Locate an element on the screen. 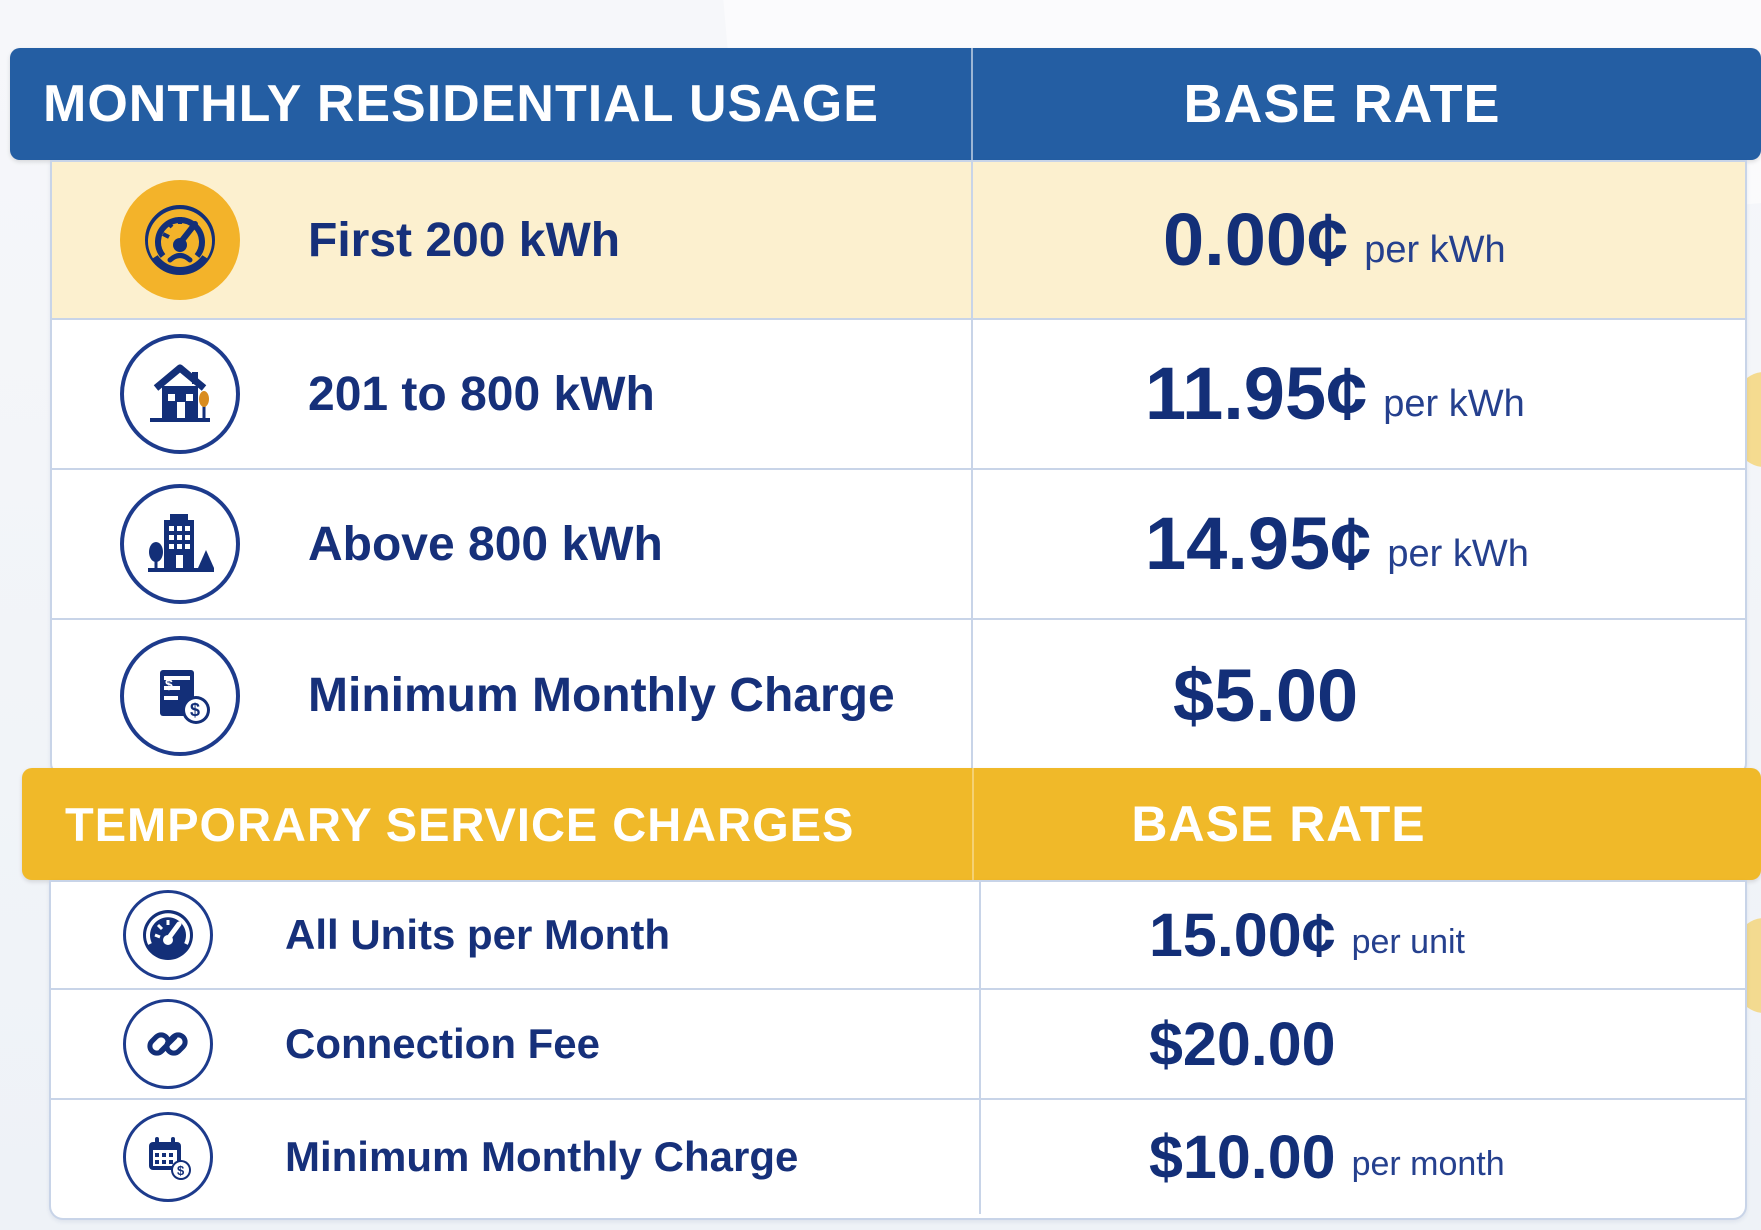 Image resolution: width=1761 pixels, height=1230 pixels. residential-row-left: First 200 kWh is located at coordinates (512, 240).